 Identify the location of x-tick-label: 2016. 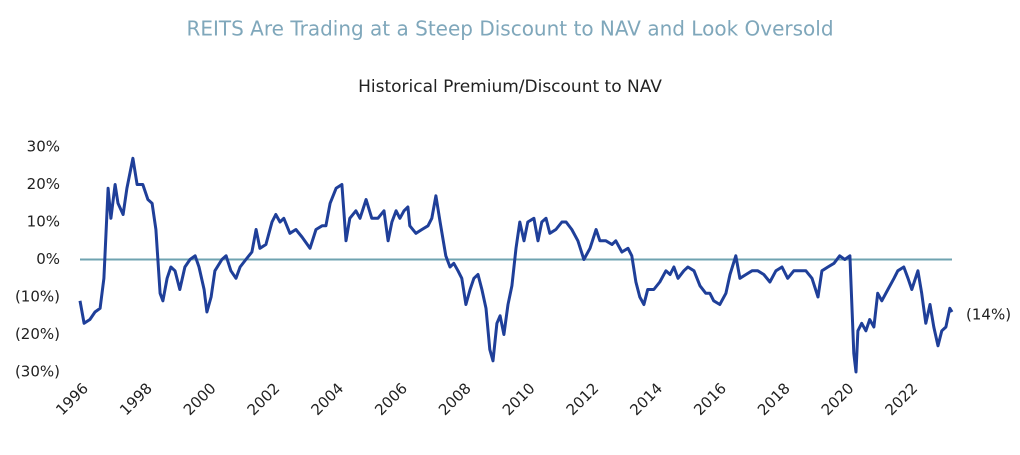
(710, 399).